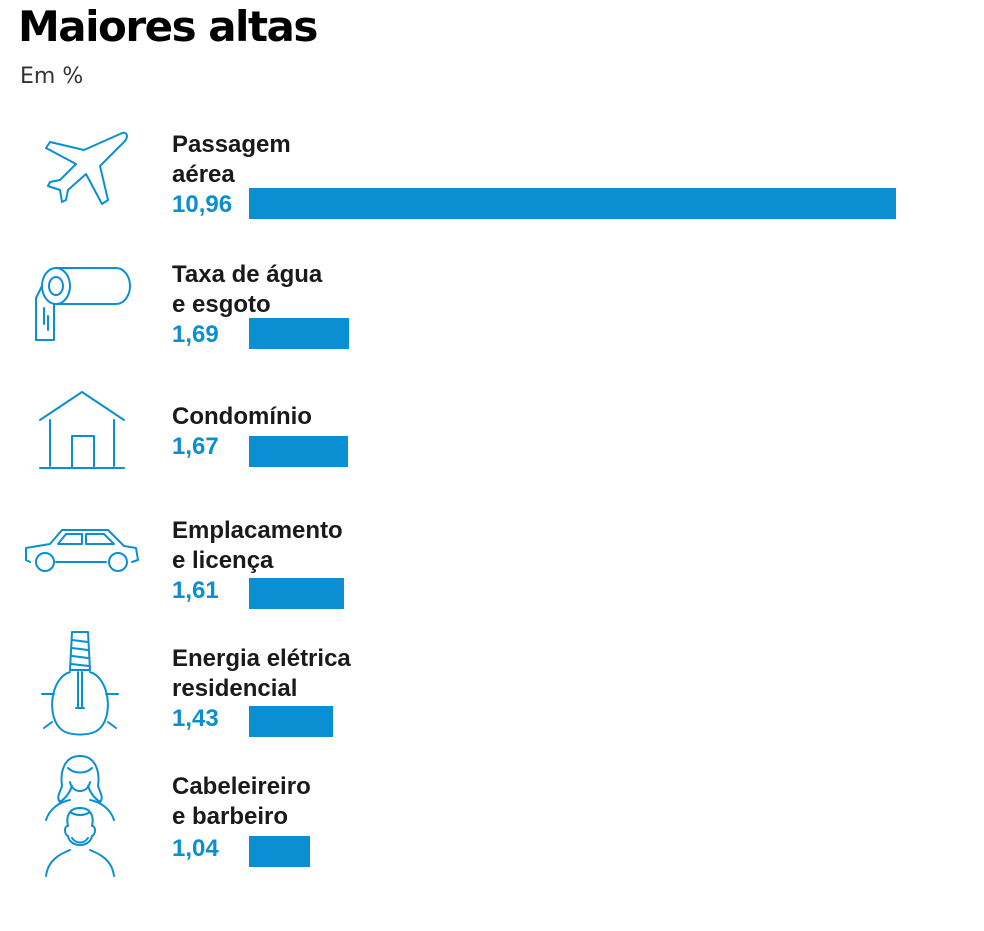 The image size is (984, 931). What do you see at coordinates (492, 178) in the screenshot?
I see `bar-row: Passagem aérea 10,96` at bounding box center [492, 178].